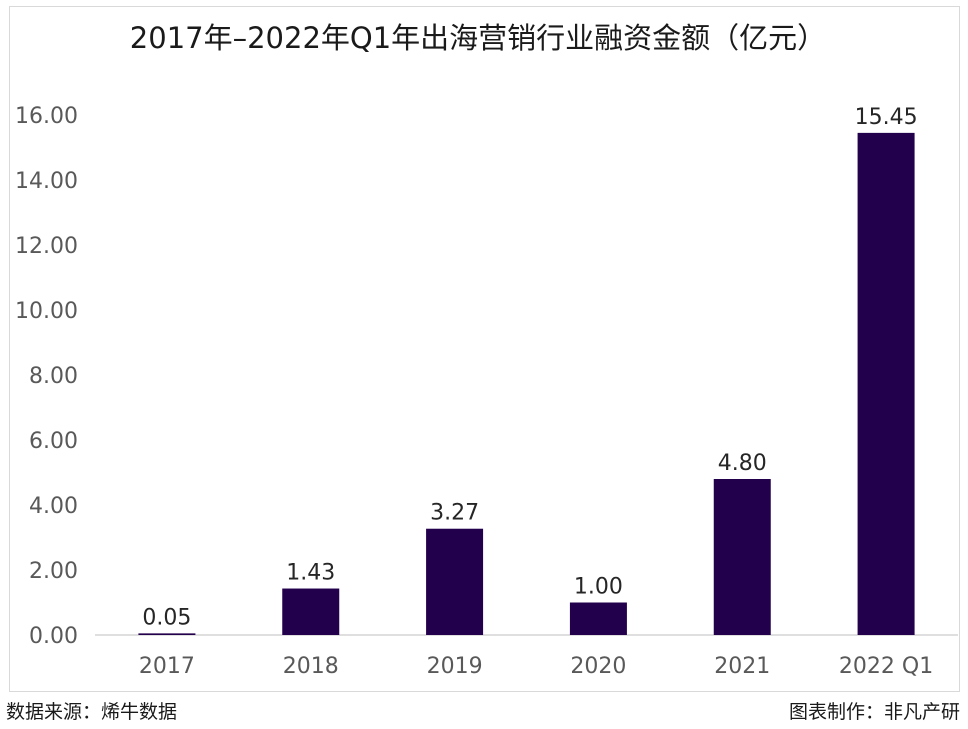  What do you see at coordinates (46, 181) in the screenshot?
I see `y-tick-label: 14.00` at bounding box center [46, 181].